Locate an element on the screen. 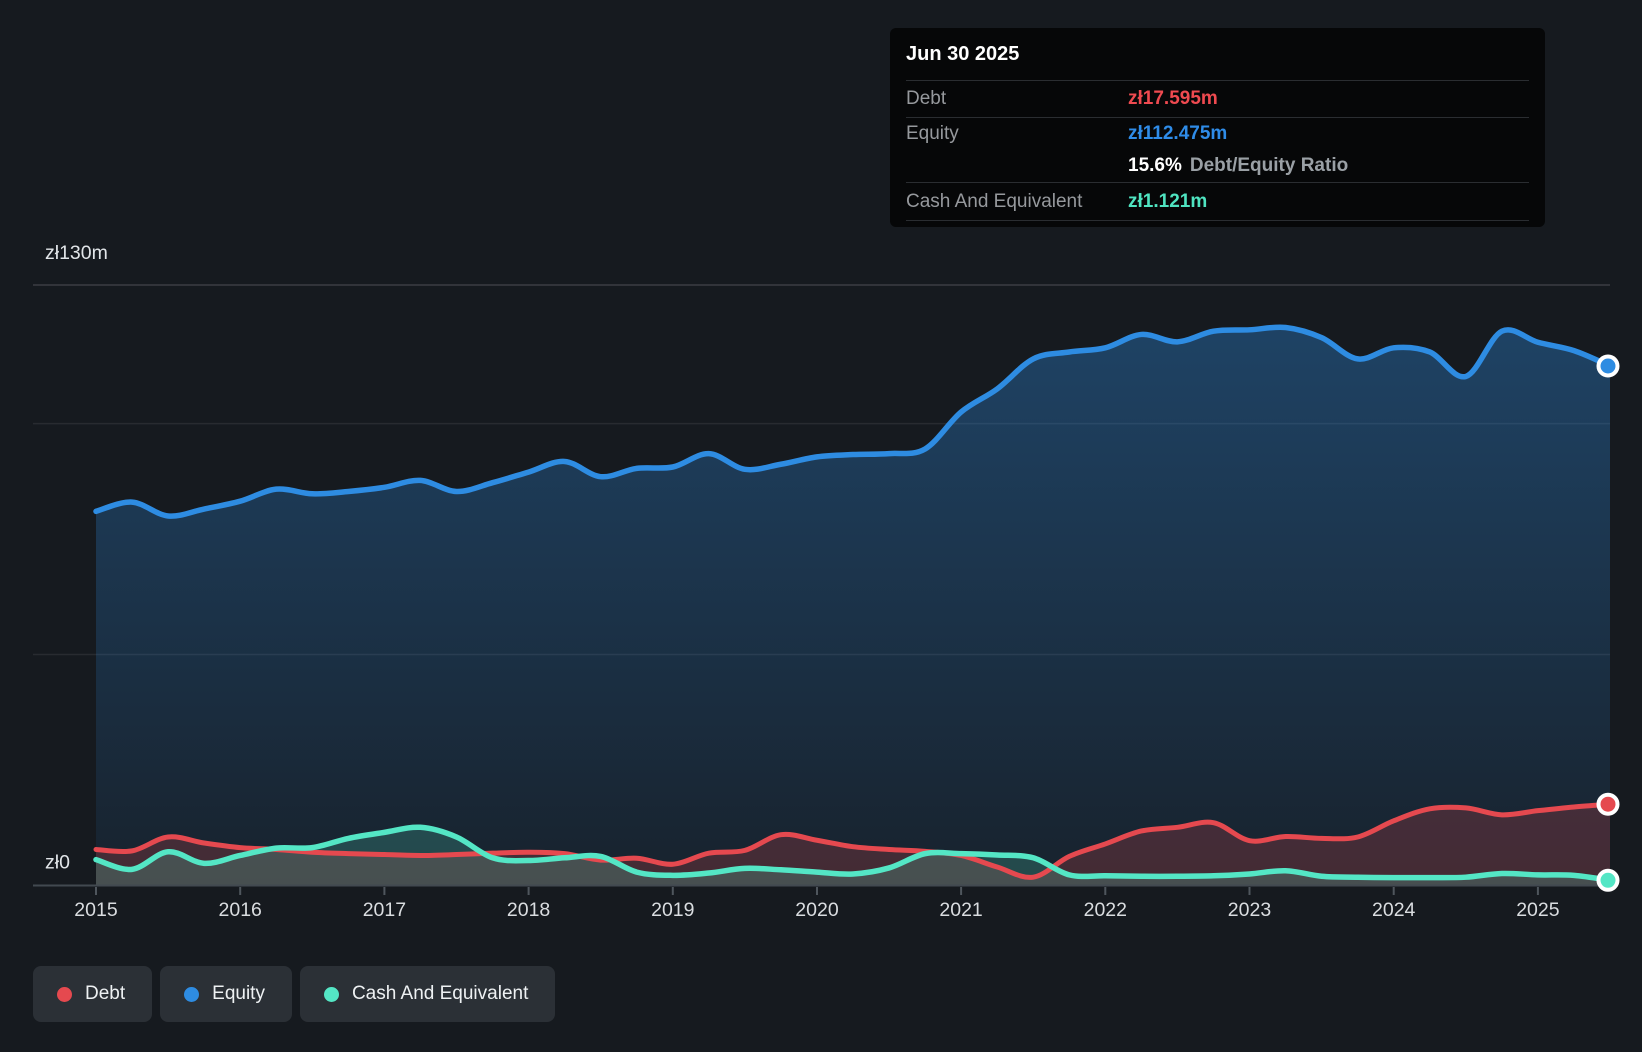 The height and width of the screenshot is (1052, 1642). tooltip-row-cash: Cash And Equivalent zł1.121m is located at coordinates (1217, 202).